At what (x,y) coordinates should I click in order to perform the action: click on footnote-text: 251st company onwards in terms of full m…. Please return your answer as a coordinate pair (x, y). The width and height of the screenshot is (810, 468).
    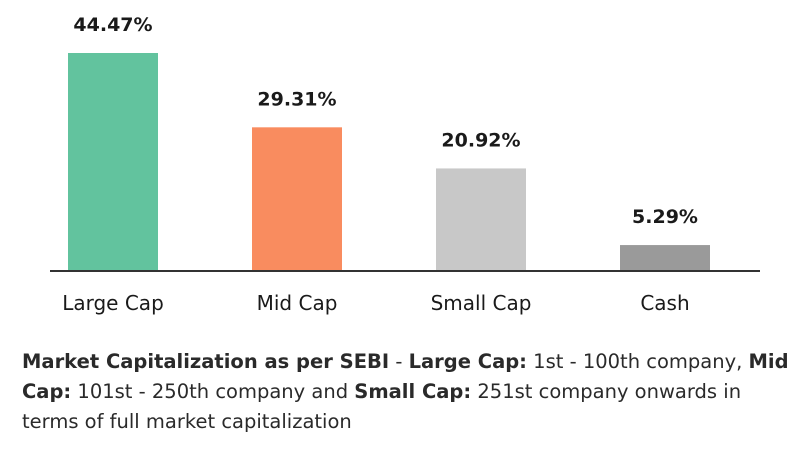
    Looking at the image, I should click on (382, 406).